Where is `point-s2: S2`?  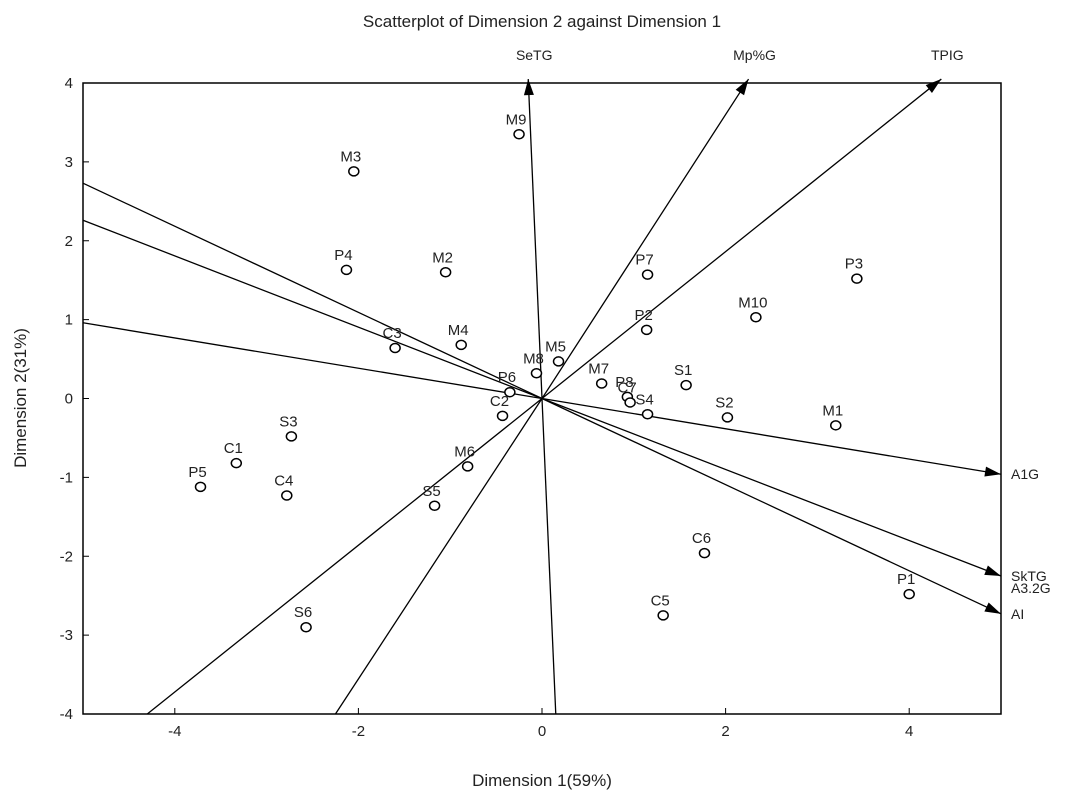 point-s2: S2 is located at coordinates (724, 408).